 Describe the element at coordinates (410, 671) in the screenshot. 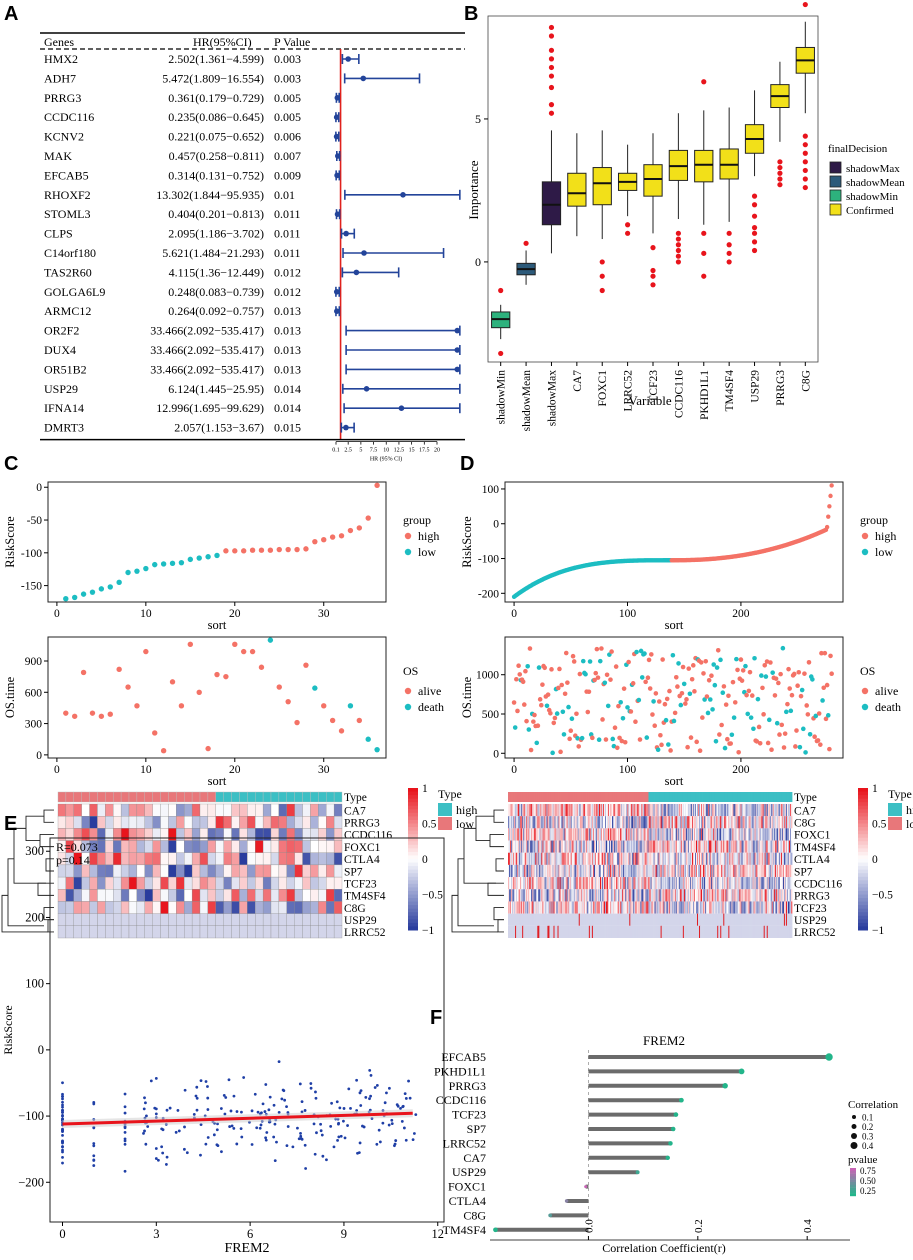

I see `os-legend-title: OS` at that location.